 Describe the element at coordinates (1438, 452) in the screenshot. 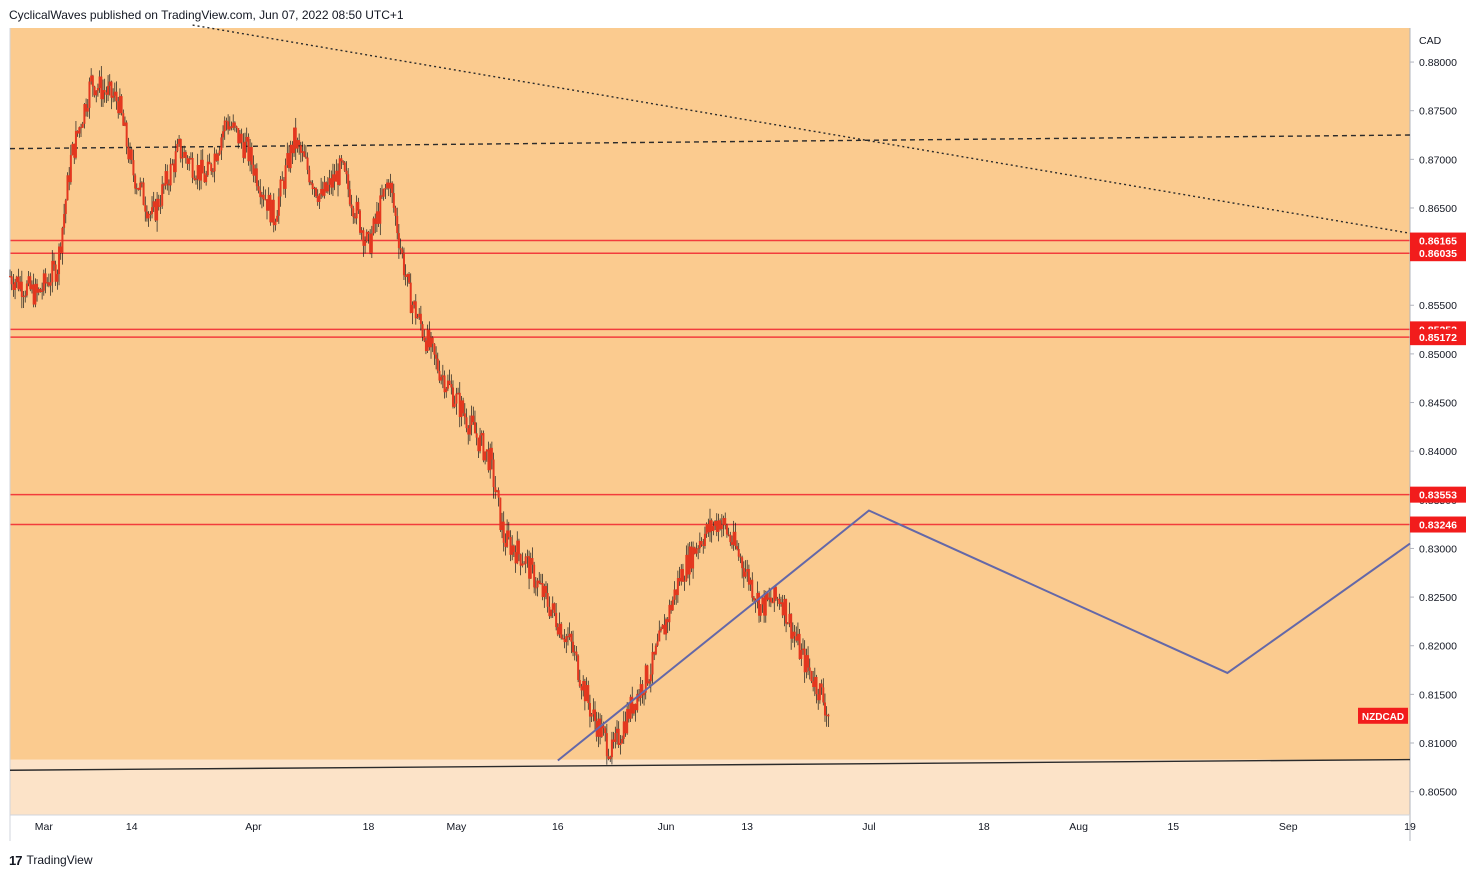

I see `price-tick-label: 0.84000` at that location.